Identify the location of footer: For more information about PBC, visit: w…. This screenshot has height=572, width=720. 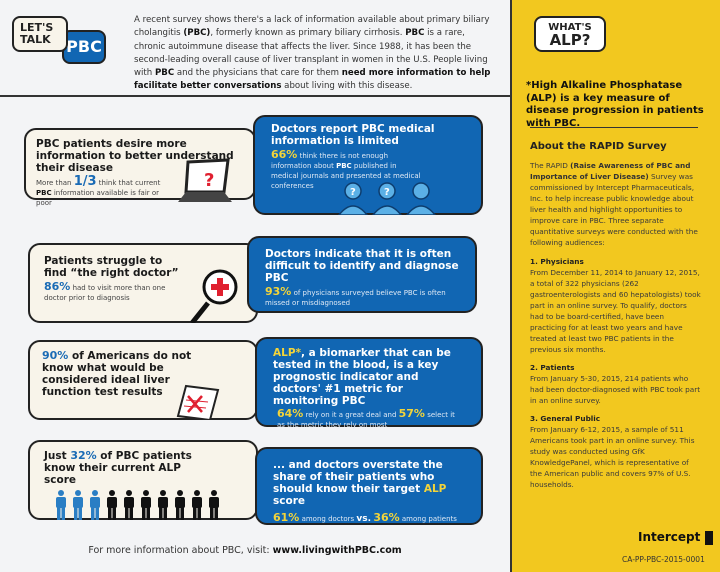
(245, 550).